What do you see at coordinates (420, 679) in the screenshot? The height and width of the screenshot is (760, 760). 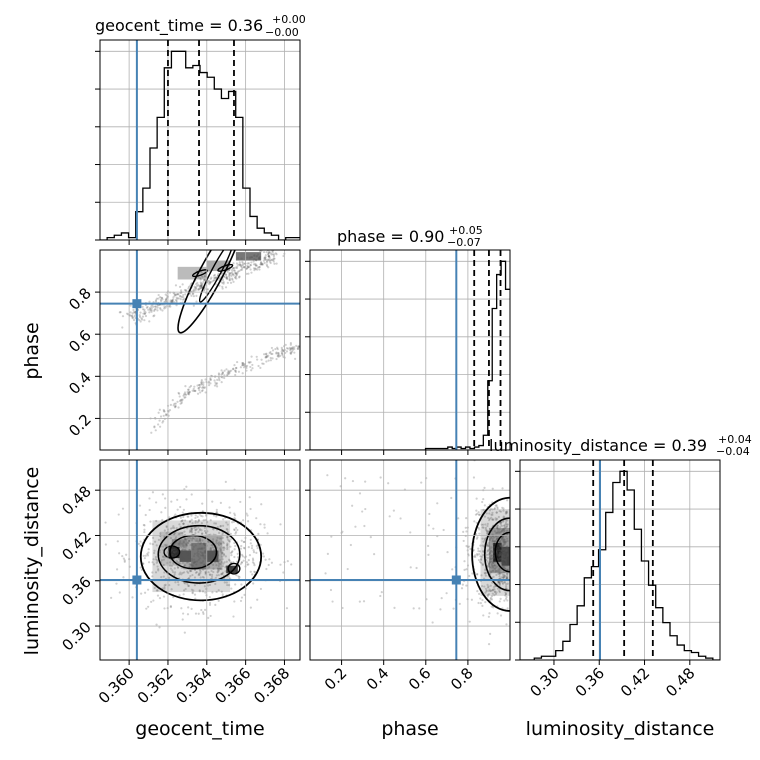 I see `x-tick-label-phase: 0.6` at bounding box center [420, 679].